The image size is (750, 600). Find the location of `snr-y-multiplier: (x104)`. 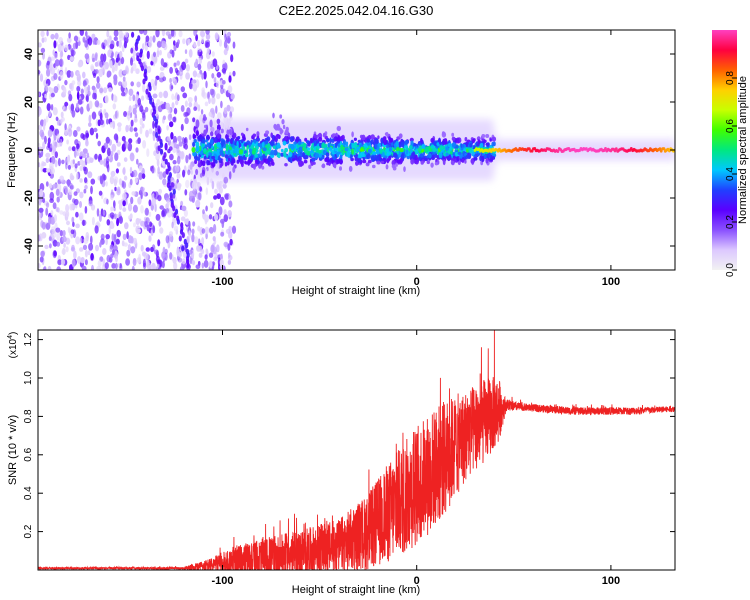

snr-y-multiplier: (x104) is located at coordinates (13, 345).